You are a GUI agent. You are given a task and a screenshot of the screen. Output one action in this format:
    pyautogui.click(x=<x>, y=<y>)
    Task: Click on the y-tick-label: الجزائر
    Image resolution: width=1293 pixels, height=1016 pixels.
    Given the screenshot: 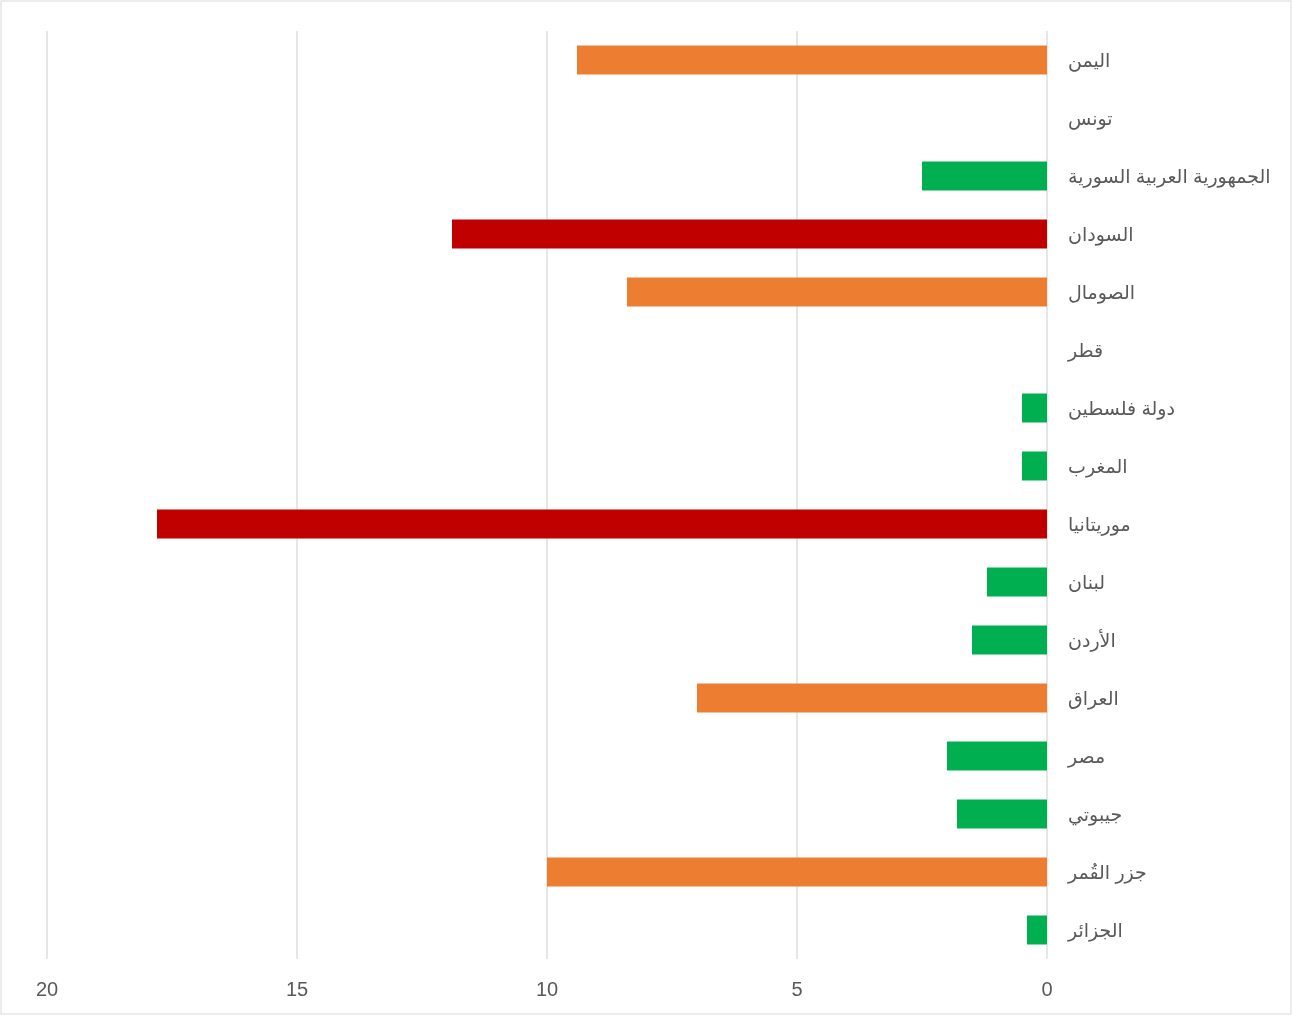 What is the action you would take?
    pyautogui.click(x=1095, y=931)
    